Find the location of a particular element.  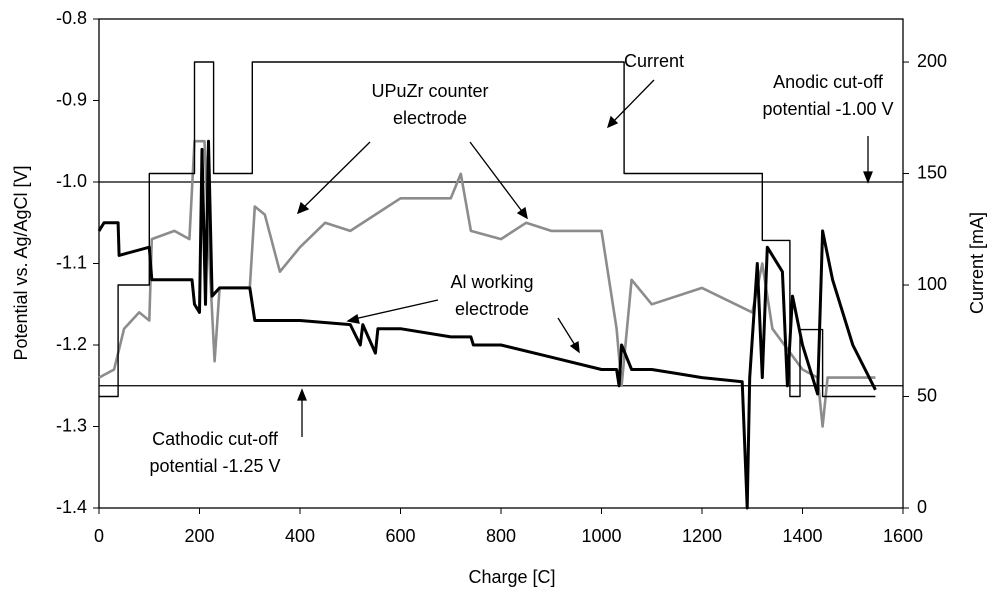

x-tick-label: 200 is located at coordinates (199, 536).